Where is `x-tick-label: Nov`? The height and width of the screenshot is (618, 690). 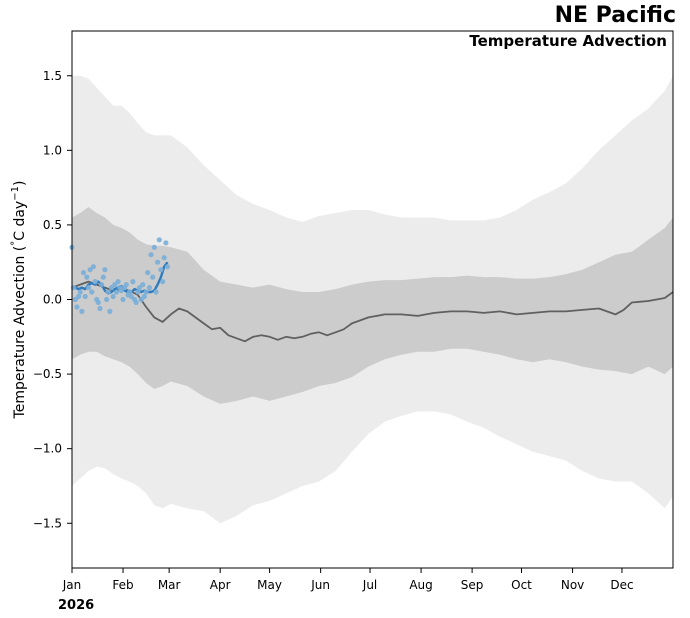
x-tick-label: Nov is located at coordinates (572, 585).